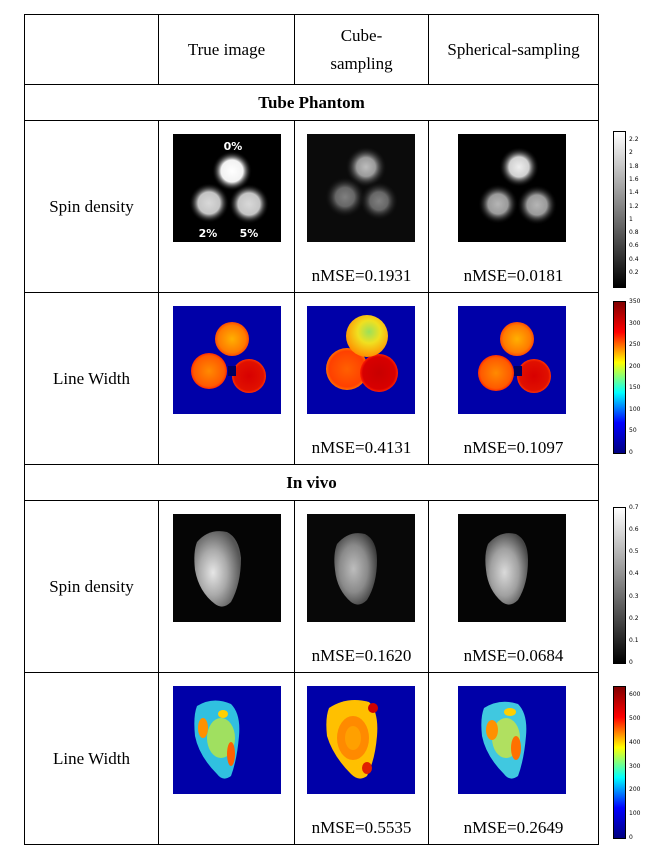 The width and height of the screenshot is (670, 846). Describe the element at coordinates (635, 301) in the screenshot. I see `colorbar-tick-label: 350` at that location.